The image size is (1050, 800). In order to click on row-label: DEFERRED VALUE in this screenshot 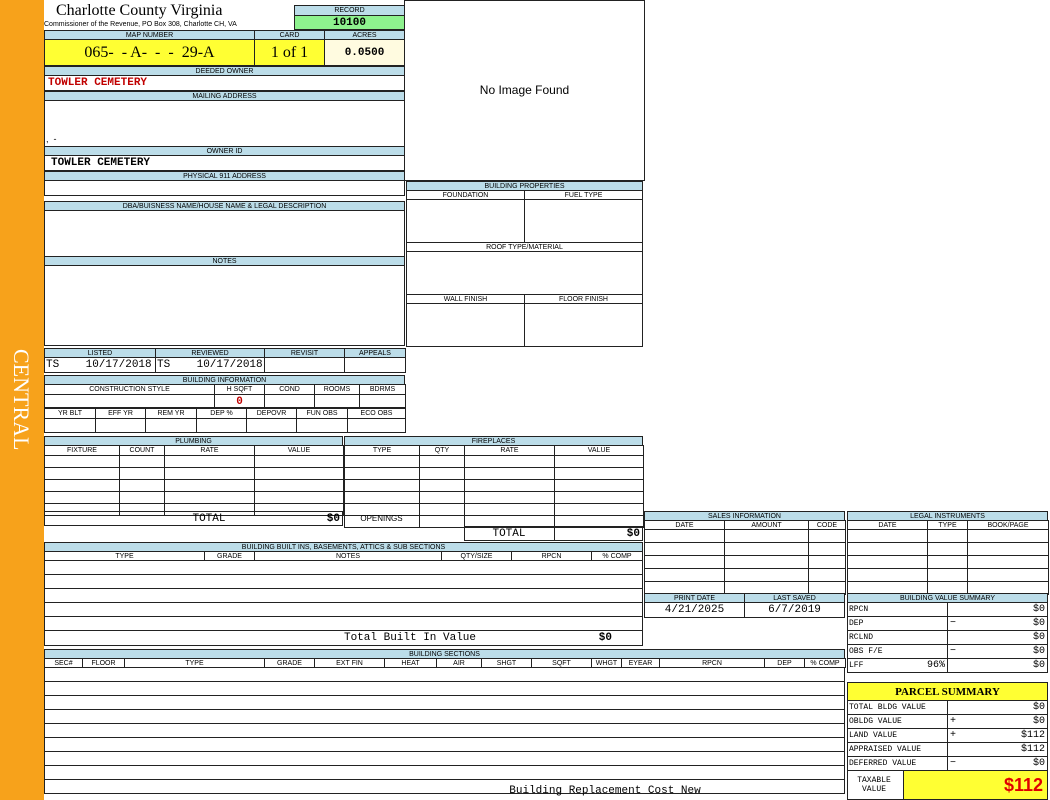, I will do `click(883, 763)`.